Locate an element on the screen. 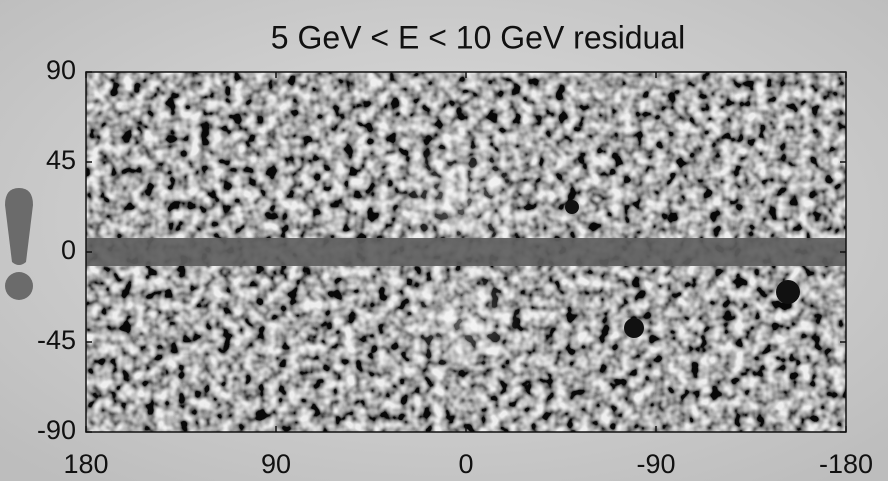 Image resolution: width=888 pixels, height=481 pixels. x-tick-label: 180 is located at coordinates (85, 464).